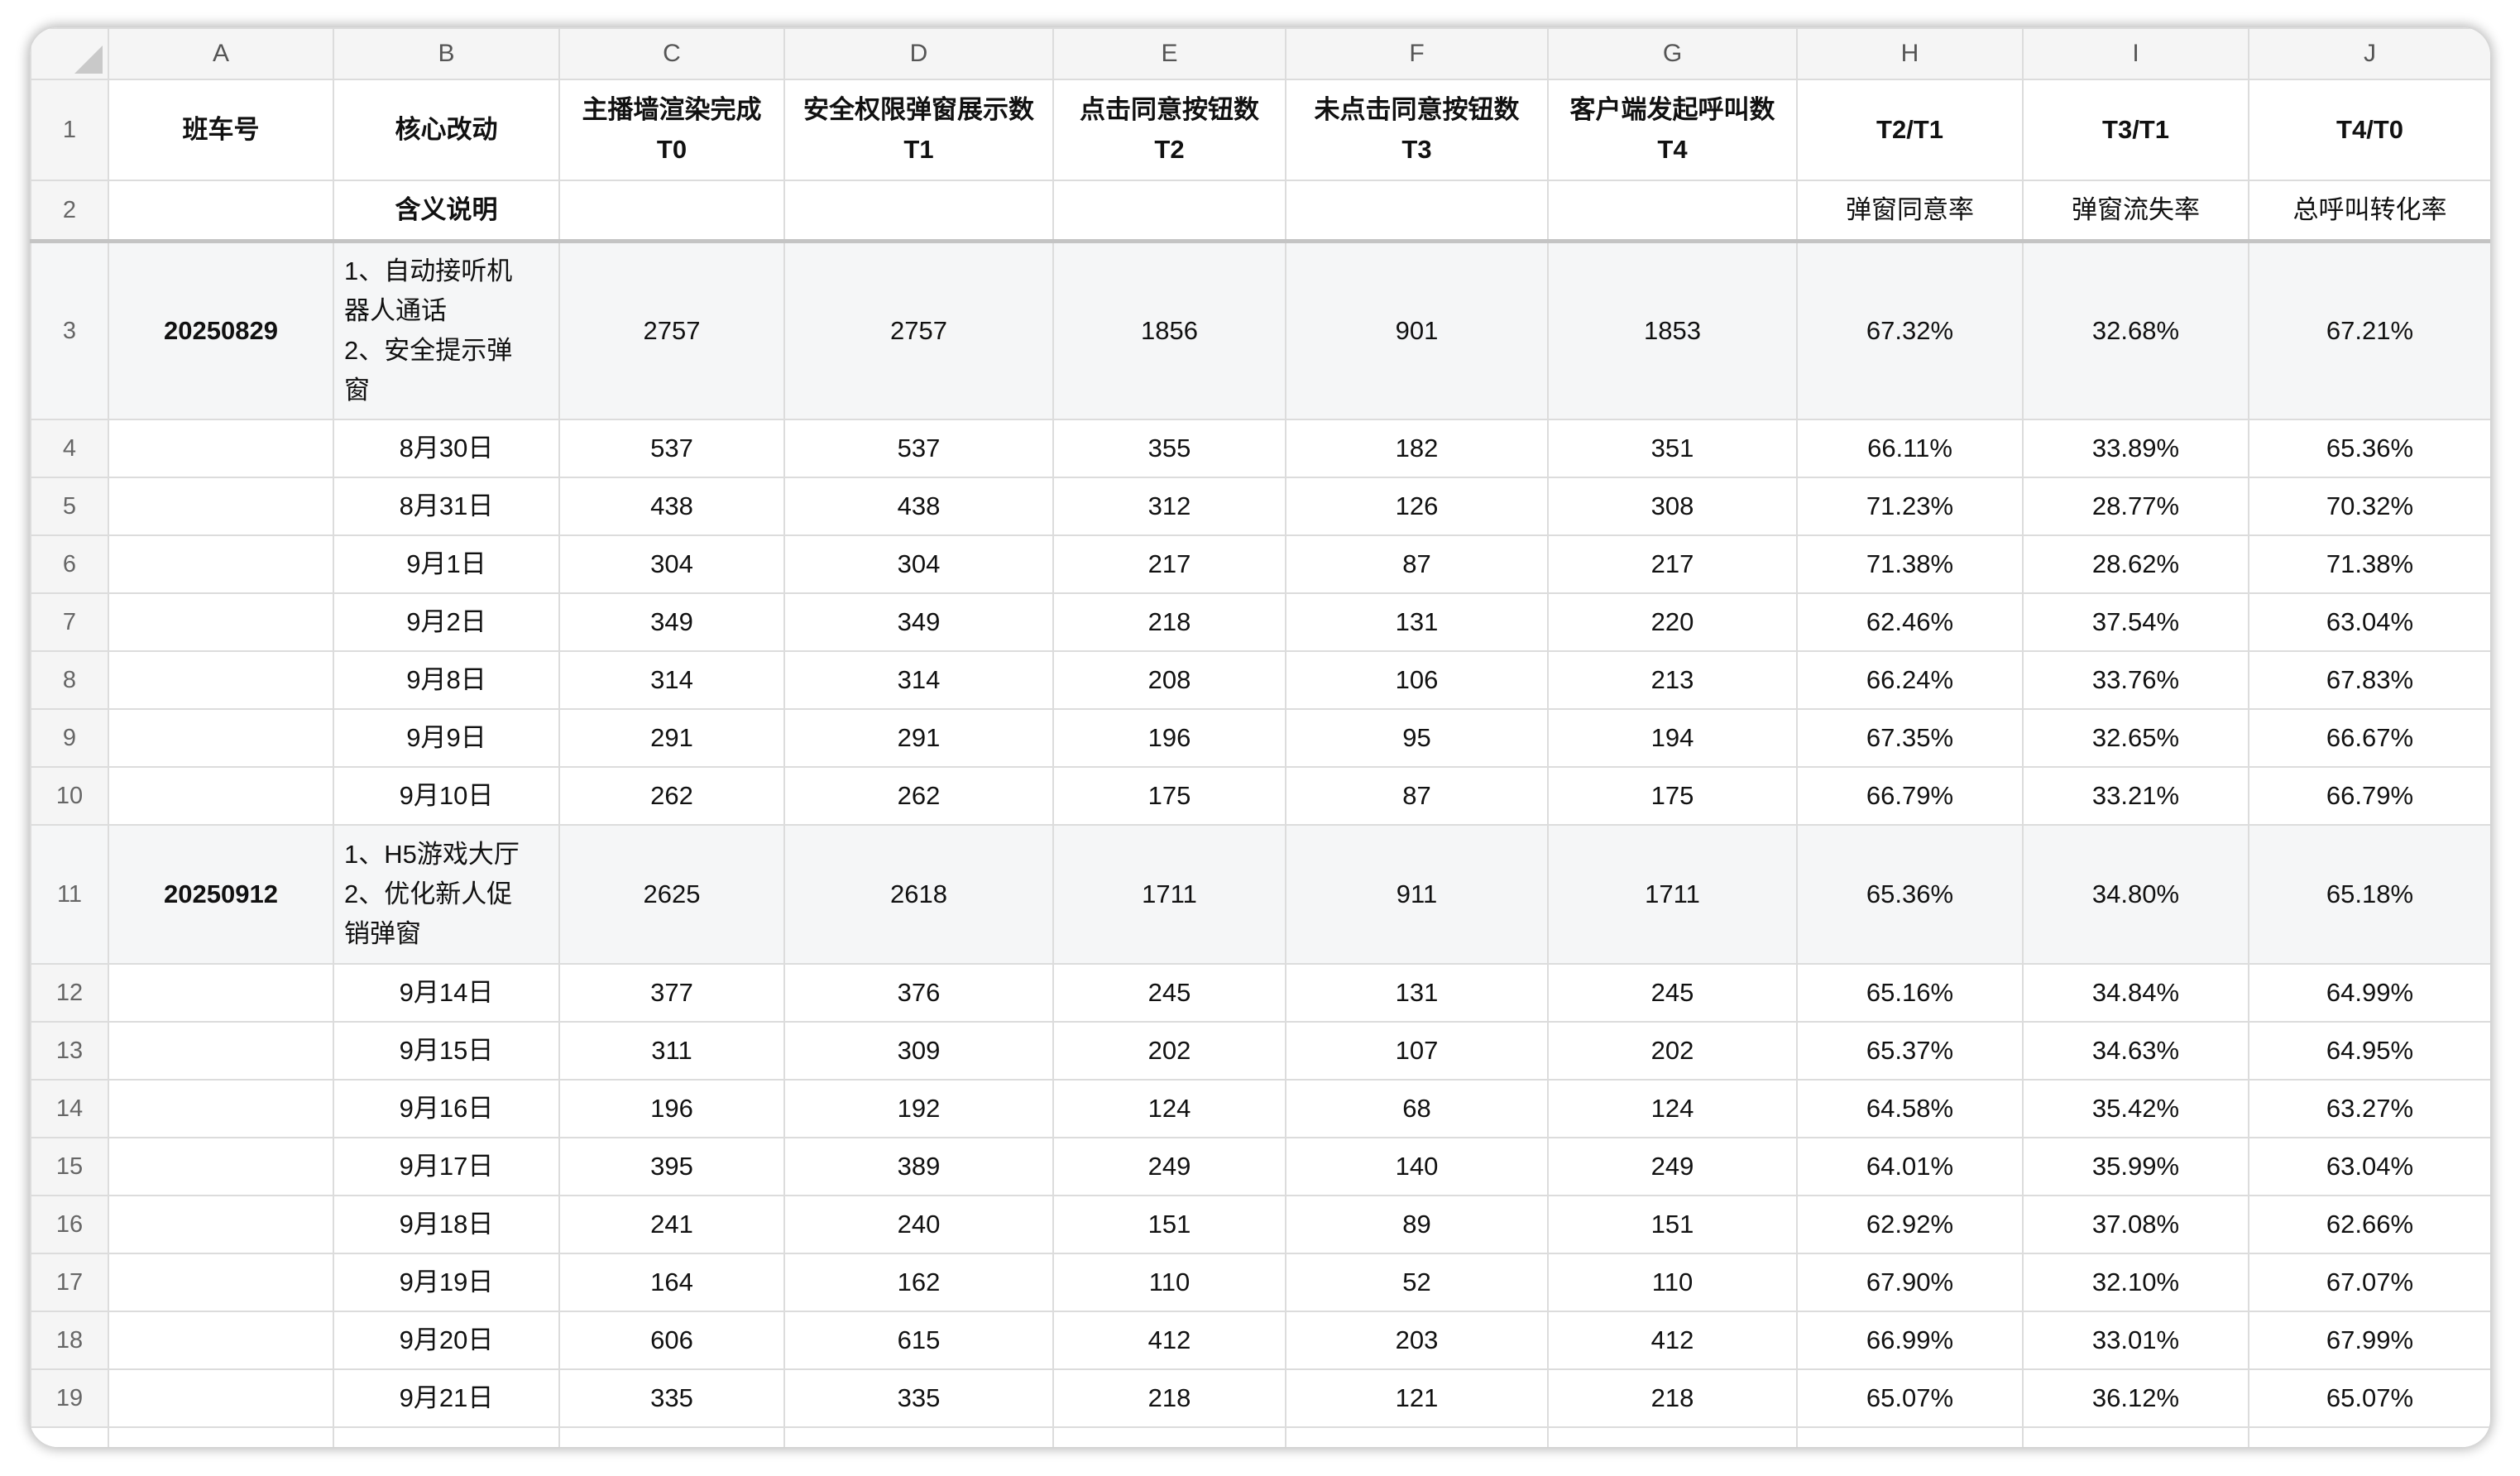 The width and height of the screenshot is (2520, 1476). I want to click on cell-t3: 126, so click(1417, 506).